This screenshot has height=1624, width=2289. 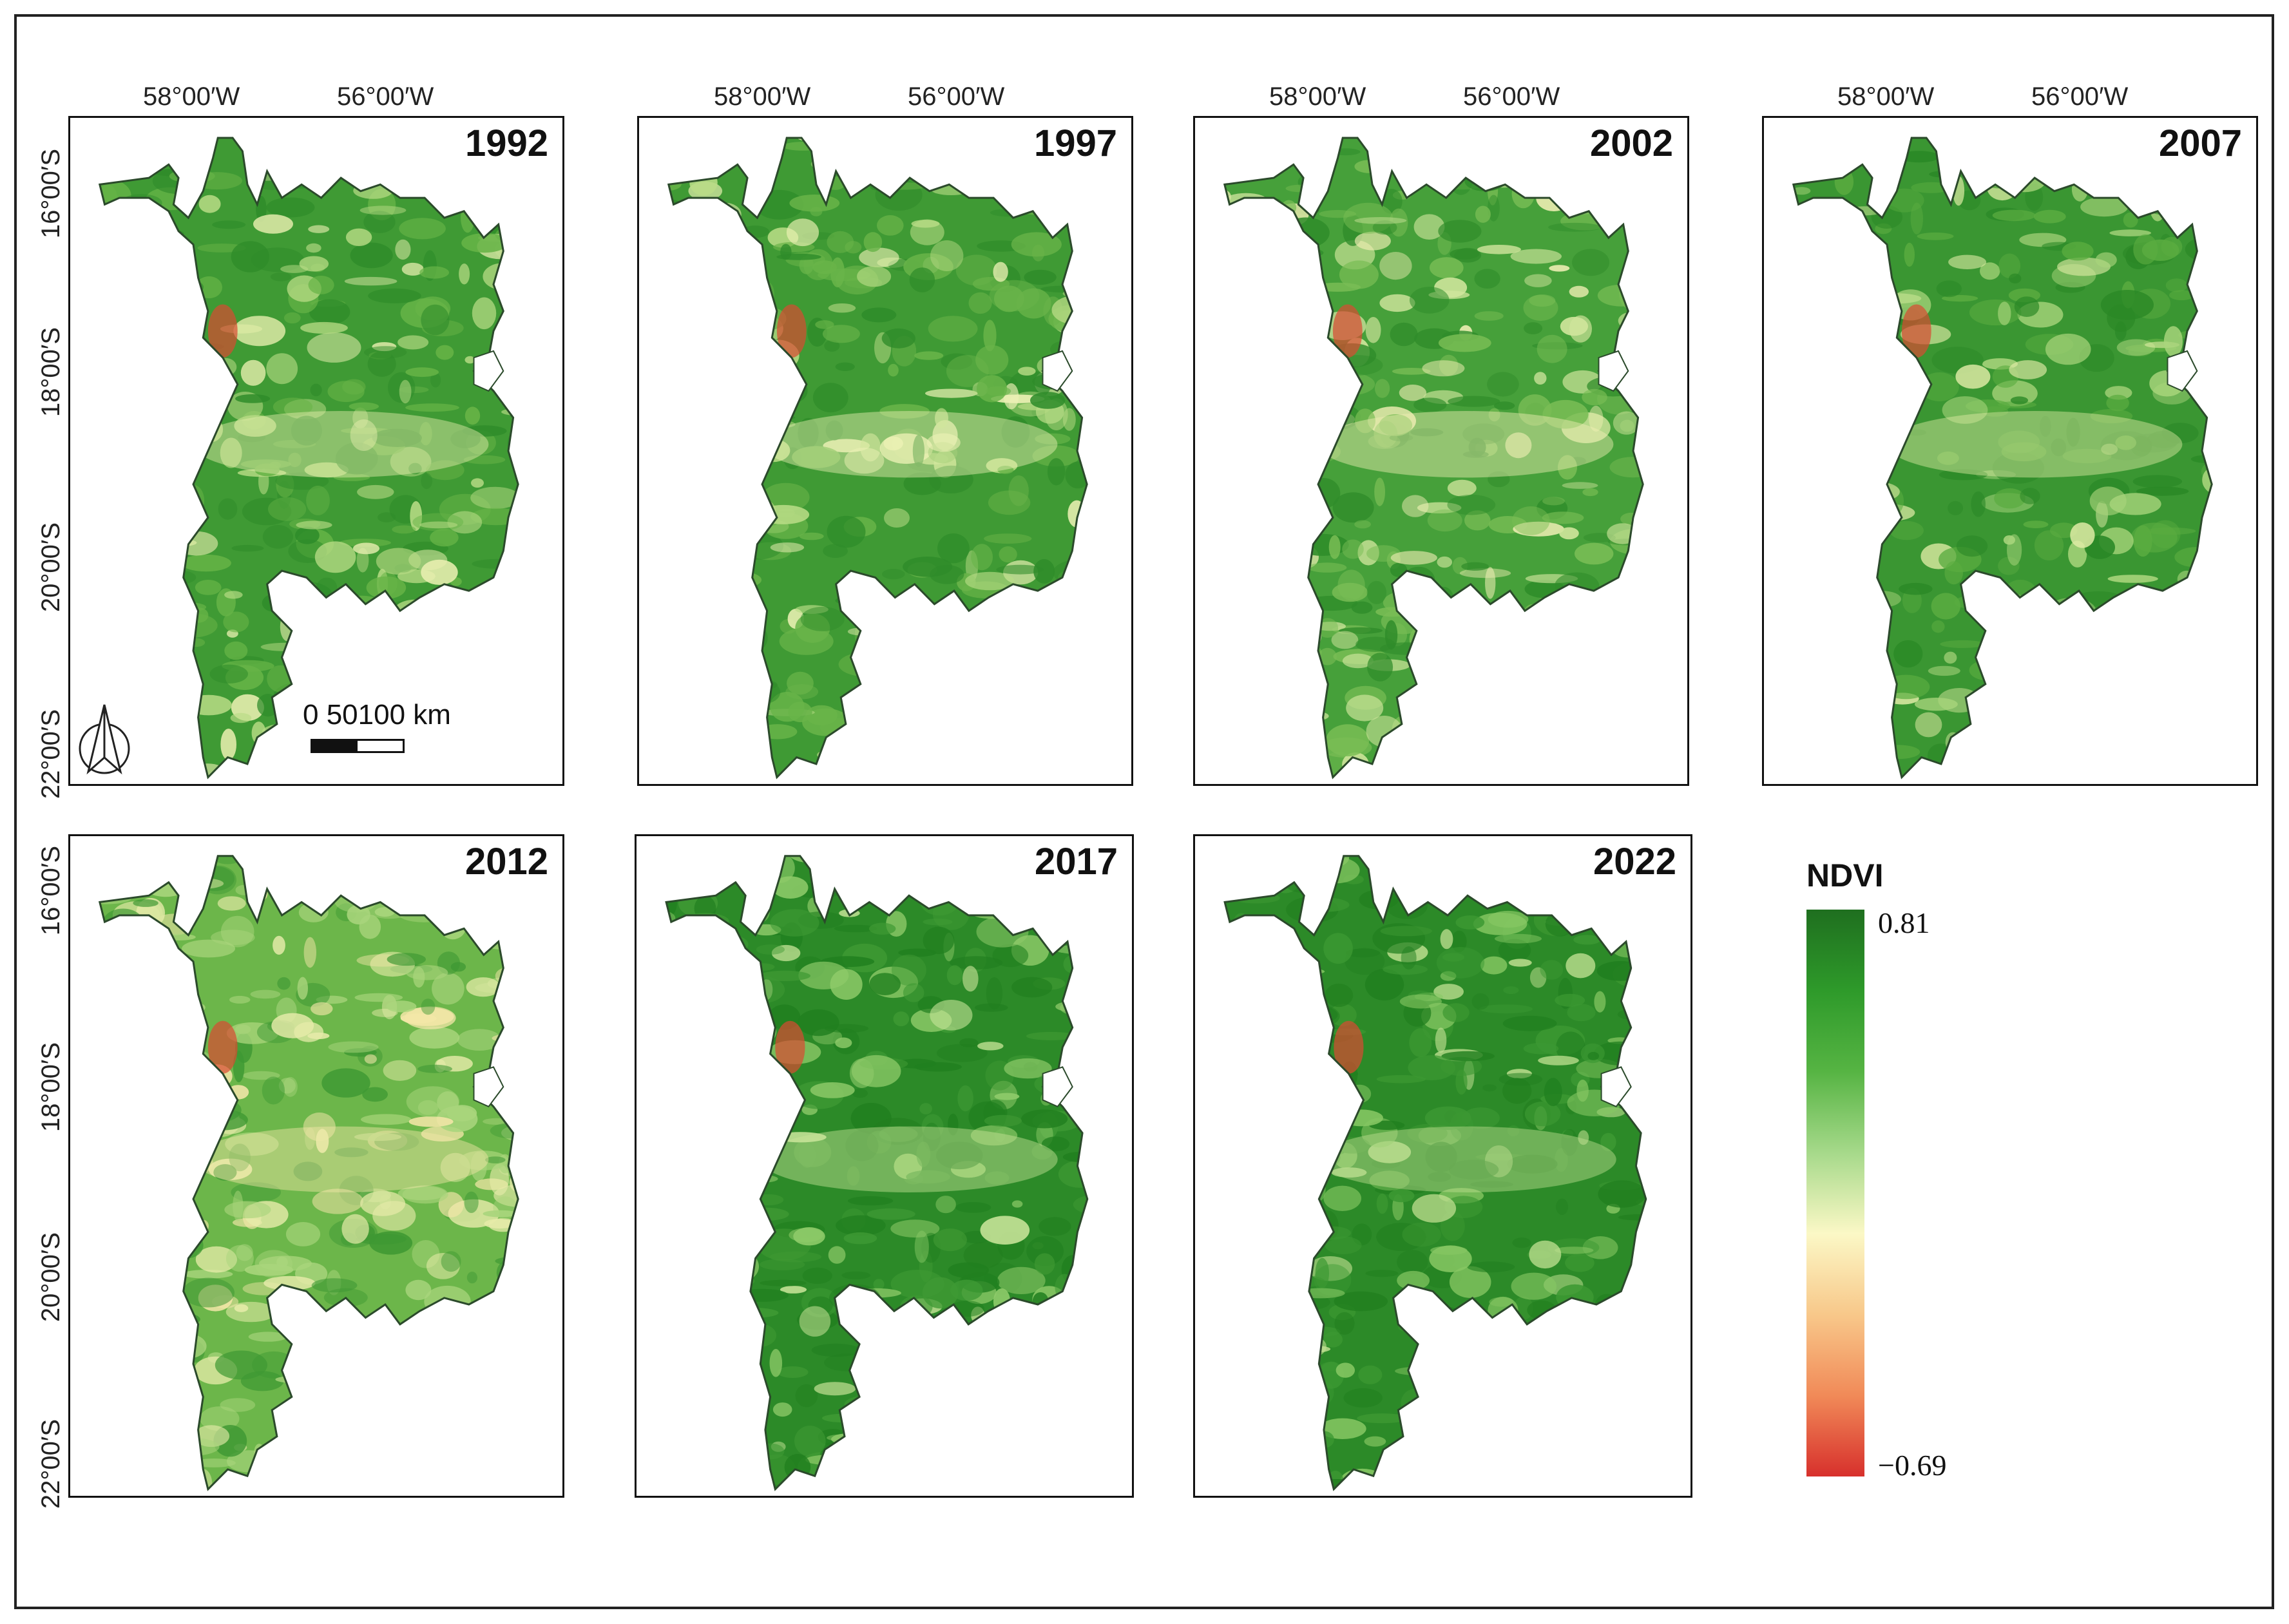 I want to click on scale-bar-label: 0 50100 km, so click(x=377, y=715).